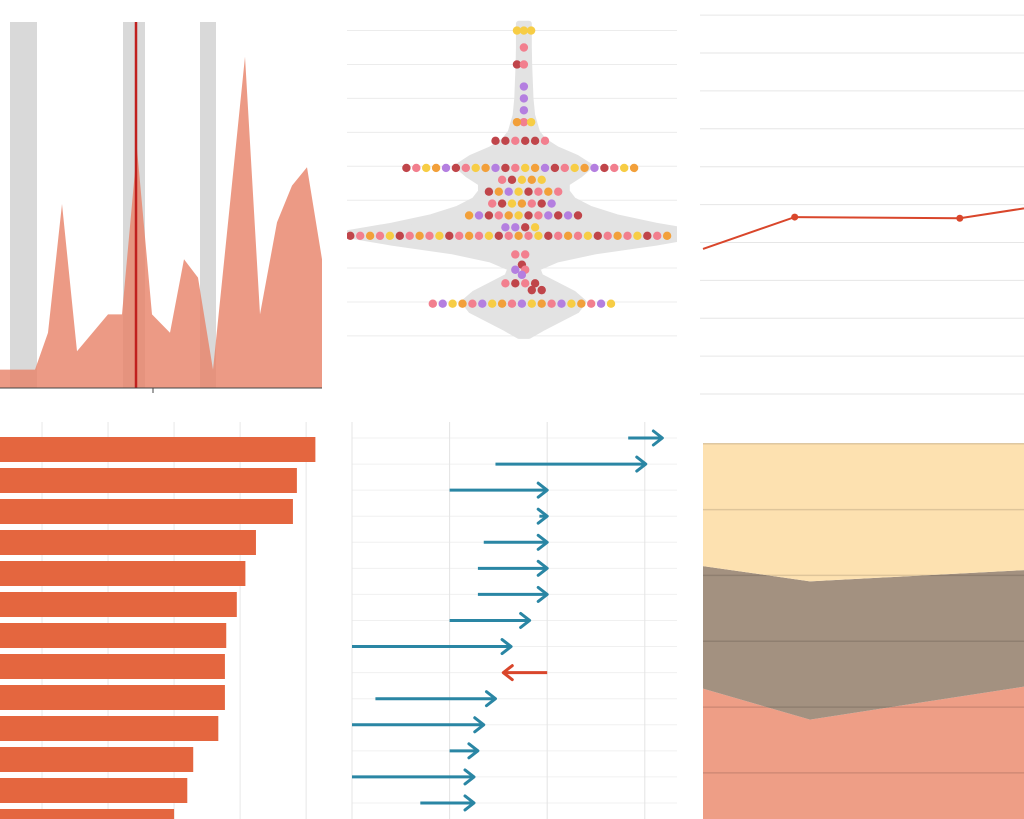 The width and height of the screenshot is (1024, 819). What do you see at coordinates (208, 205) in the screenshot?
I see `band` at bounding box center [208, 205].